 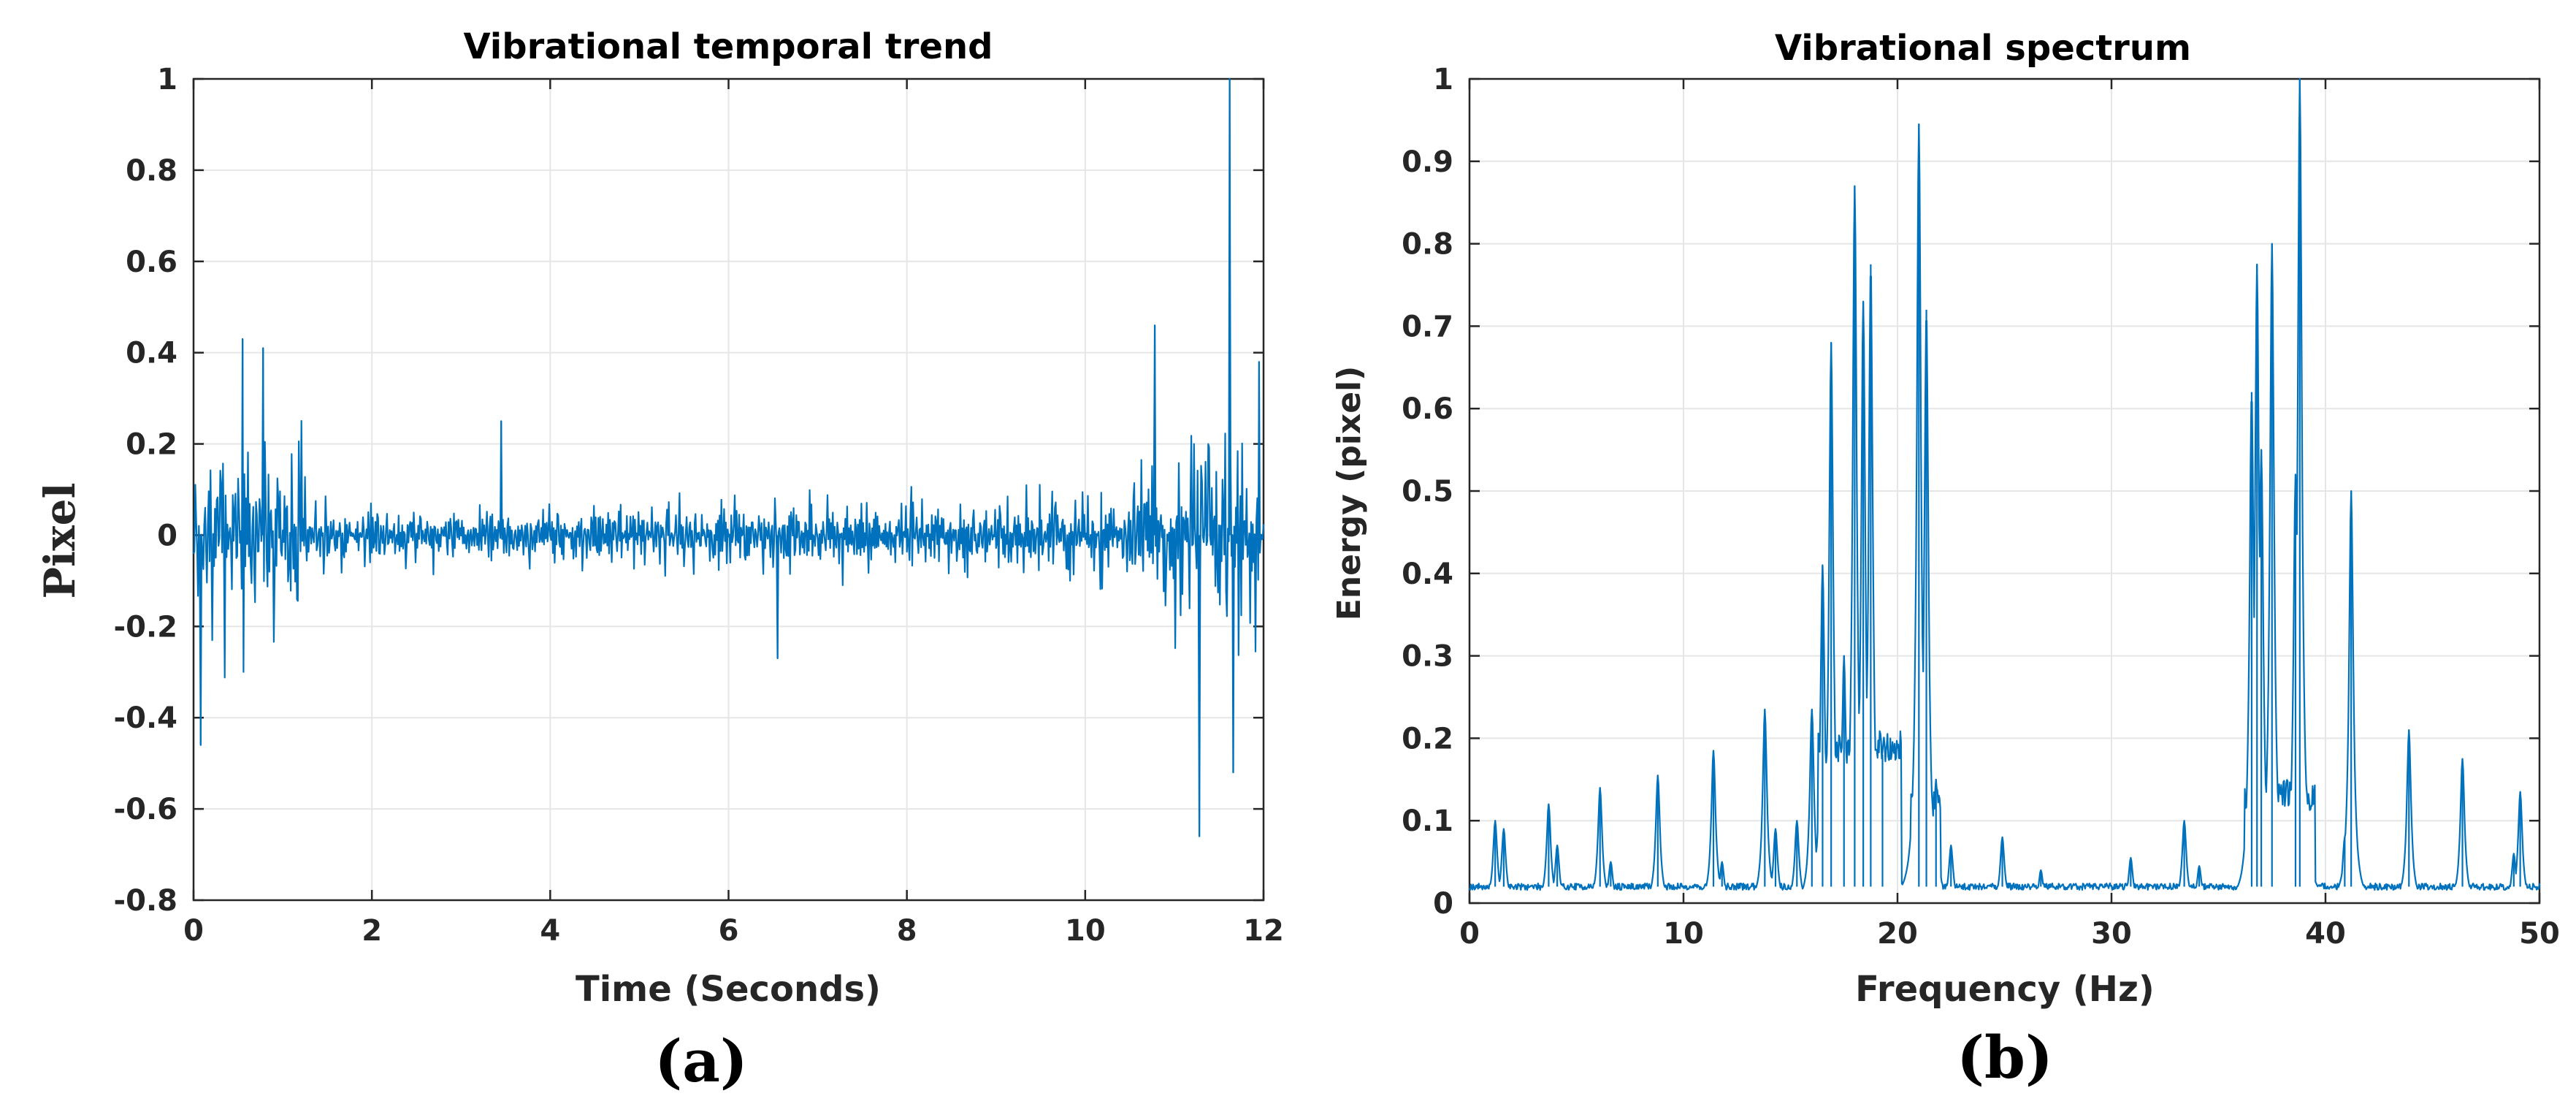 What do you see at coordinates (1427, 492) in the screenshot?
I see `y-tick-label: 0.5` at bounding box center [1427, 492].